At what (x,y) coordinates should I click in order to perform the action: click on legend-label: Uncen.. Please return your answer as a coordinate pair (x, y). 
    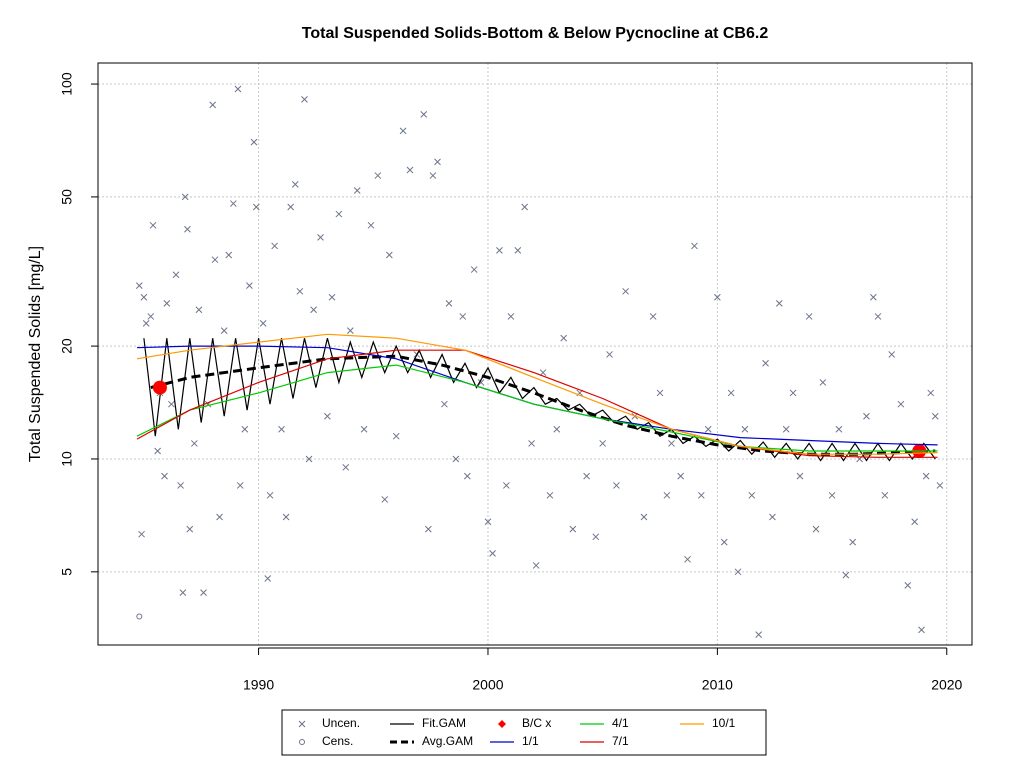
    Looking at the image, I should click on (341, 723).